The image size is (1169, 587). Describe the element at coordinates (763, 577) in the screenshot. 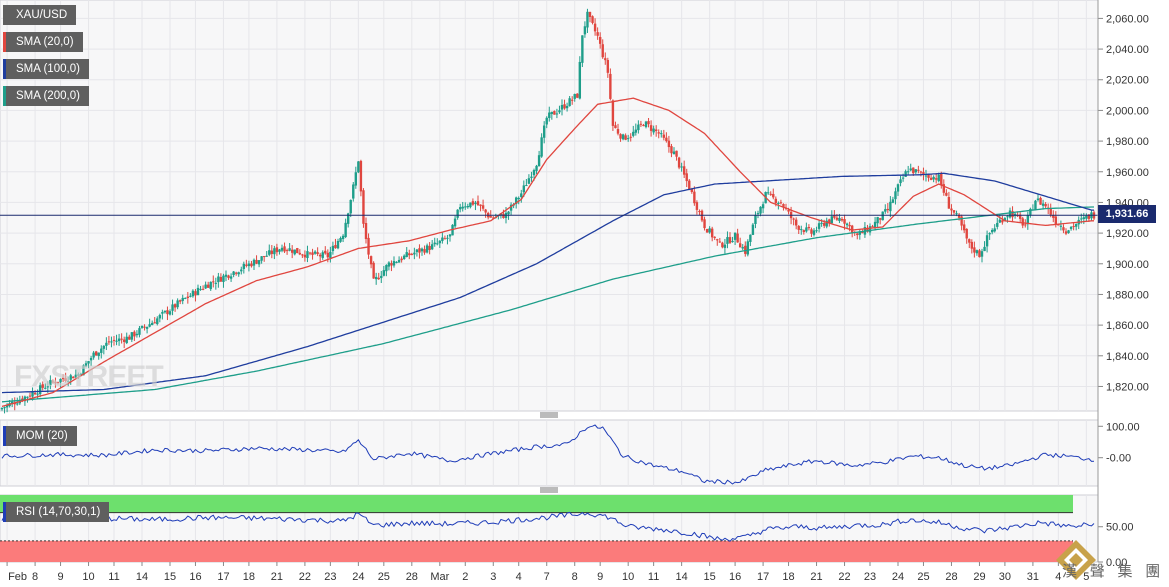

I see `x-tick-label: 17` at that location.